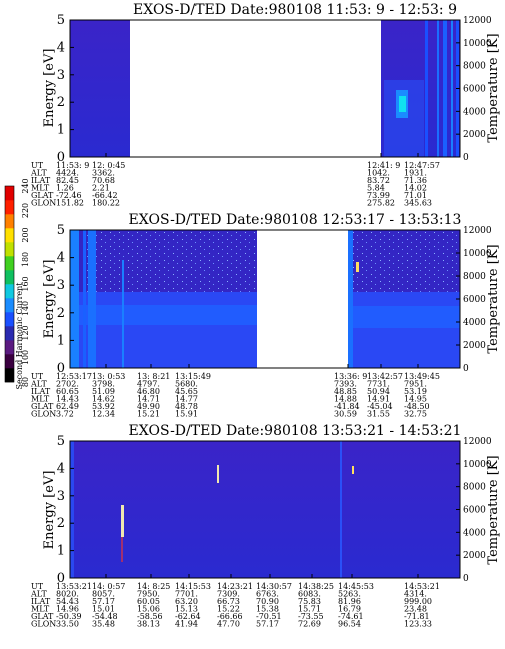 This screenshot has height=649, width=505. I want to click on ephemeris-value: 1042., so click(378, 173).